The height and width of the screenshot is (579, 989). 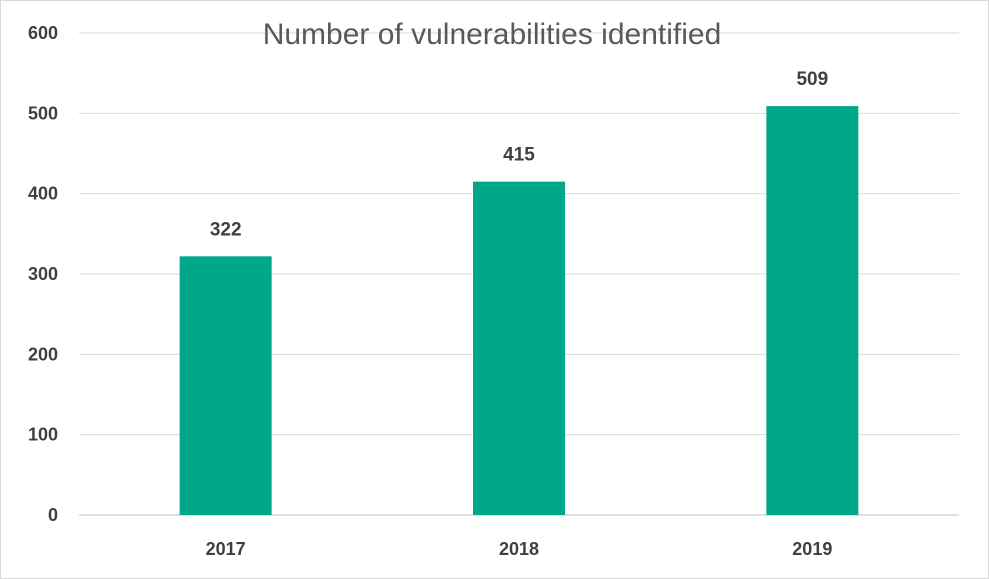 I want to click on y-tick-label: 600, so click(x=43, y=33).